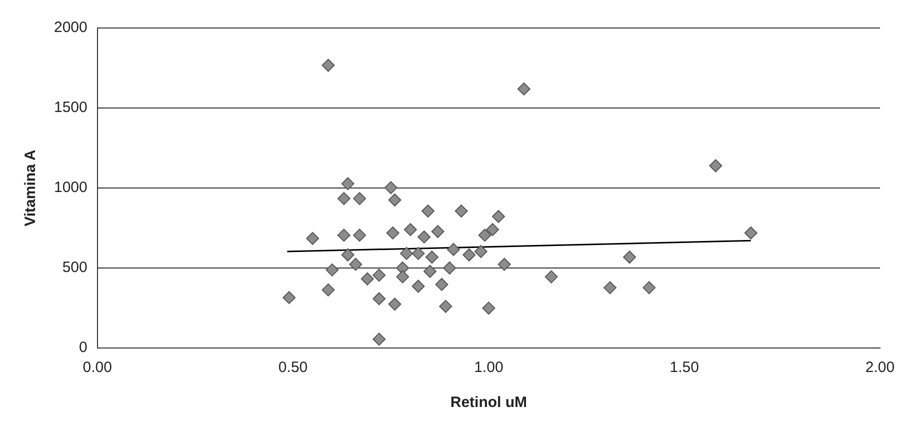 This screenshot has width=908, height=434. Describe the element at coordinates (489, 403) in the screenshot. I see `x-axis-title: Retinol uM` at that location.